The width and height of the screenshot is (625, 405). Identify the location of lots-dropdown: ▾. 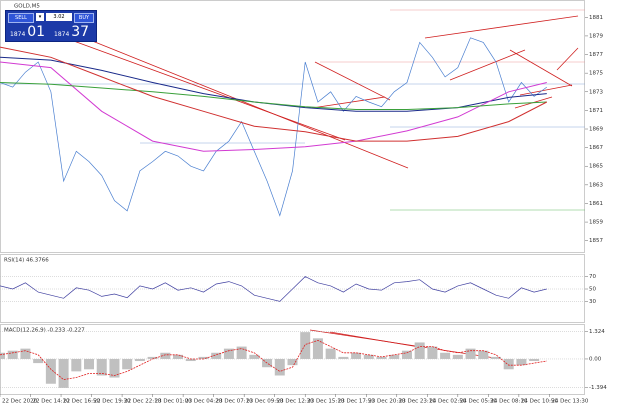
(40, 17).